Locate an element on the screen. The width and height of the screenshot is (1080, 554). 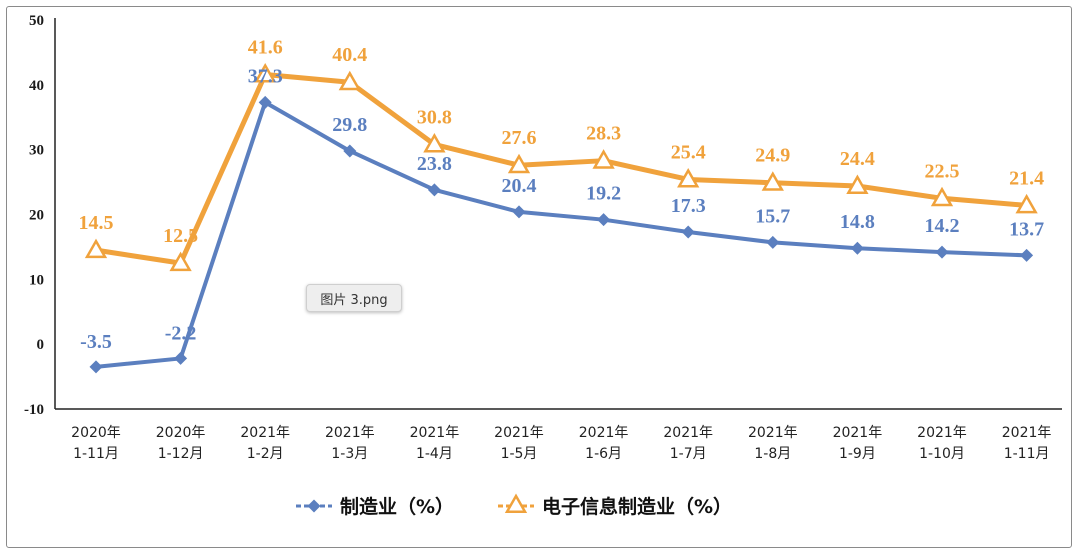
x-tick-label-period: 1-12月 is located at coordinates (181, 454).